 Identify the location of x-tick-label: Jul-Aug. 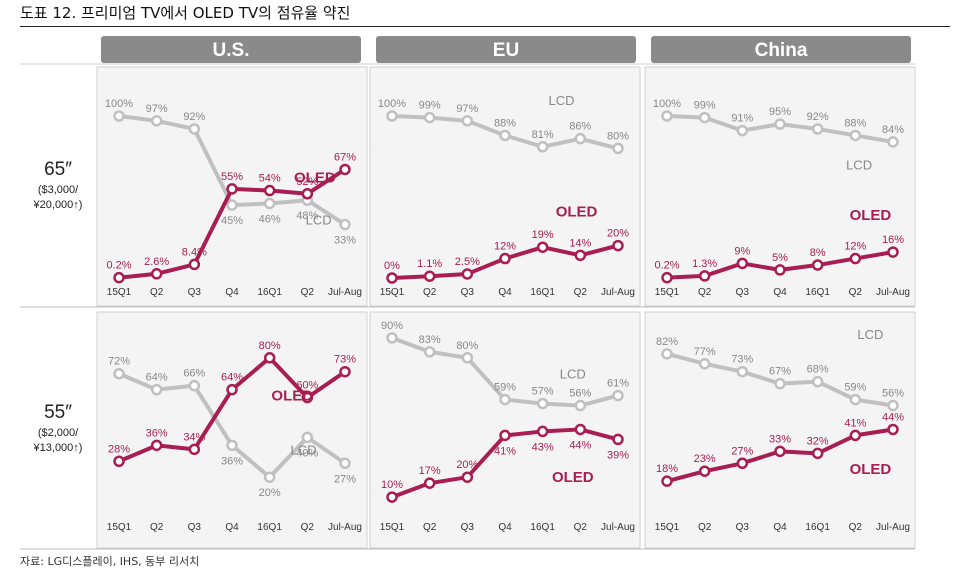
(345, 292).